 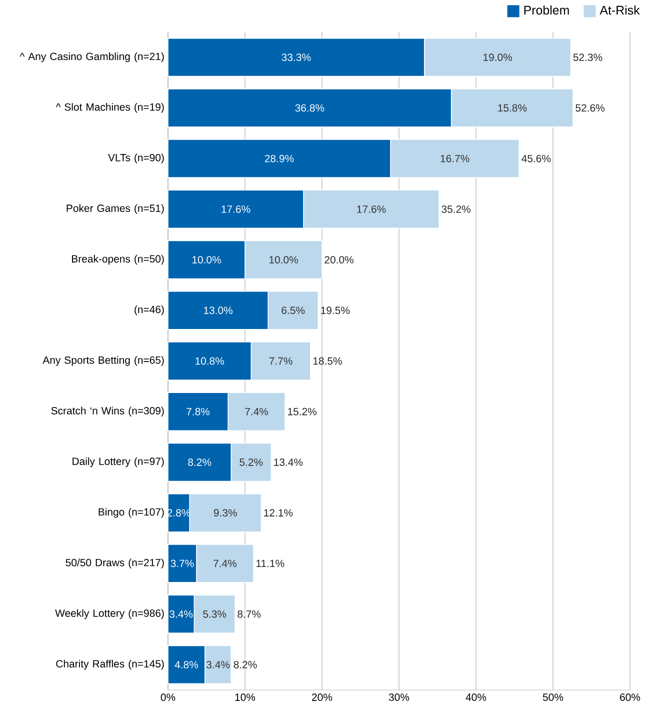 I want to click on x-tick-label: 60%, so click(x=630, y=697).